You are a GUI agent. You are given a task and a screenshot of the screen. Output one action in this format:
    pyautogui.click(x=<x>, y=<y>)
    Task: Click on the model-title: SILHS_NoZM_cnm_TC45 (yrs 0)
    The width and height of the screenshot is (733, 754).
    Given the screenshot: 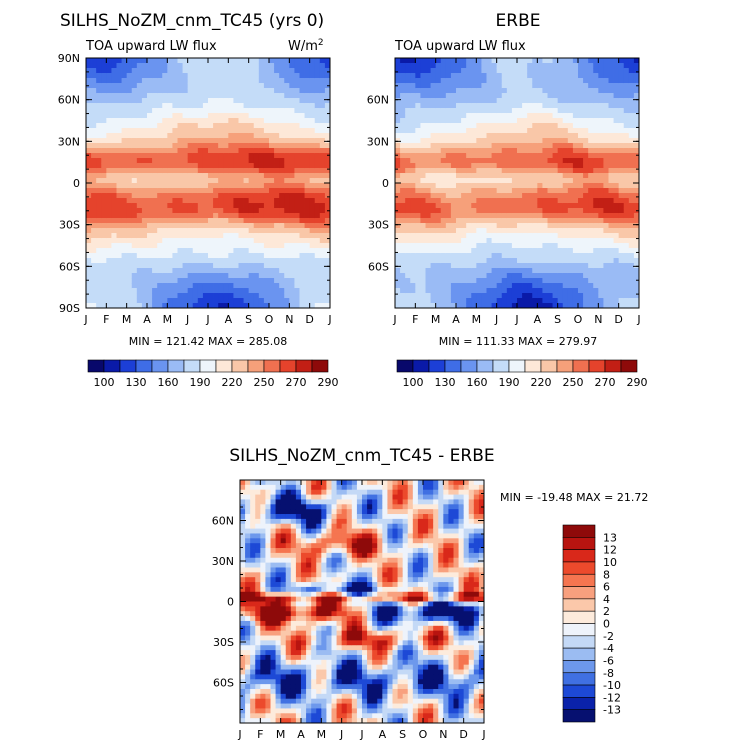 What is the action you would take?
    pyautogui.click(x=192, y=21)
    